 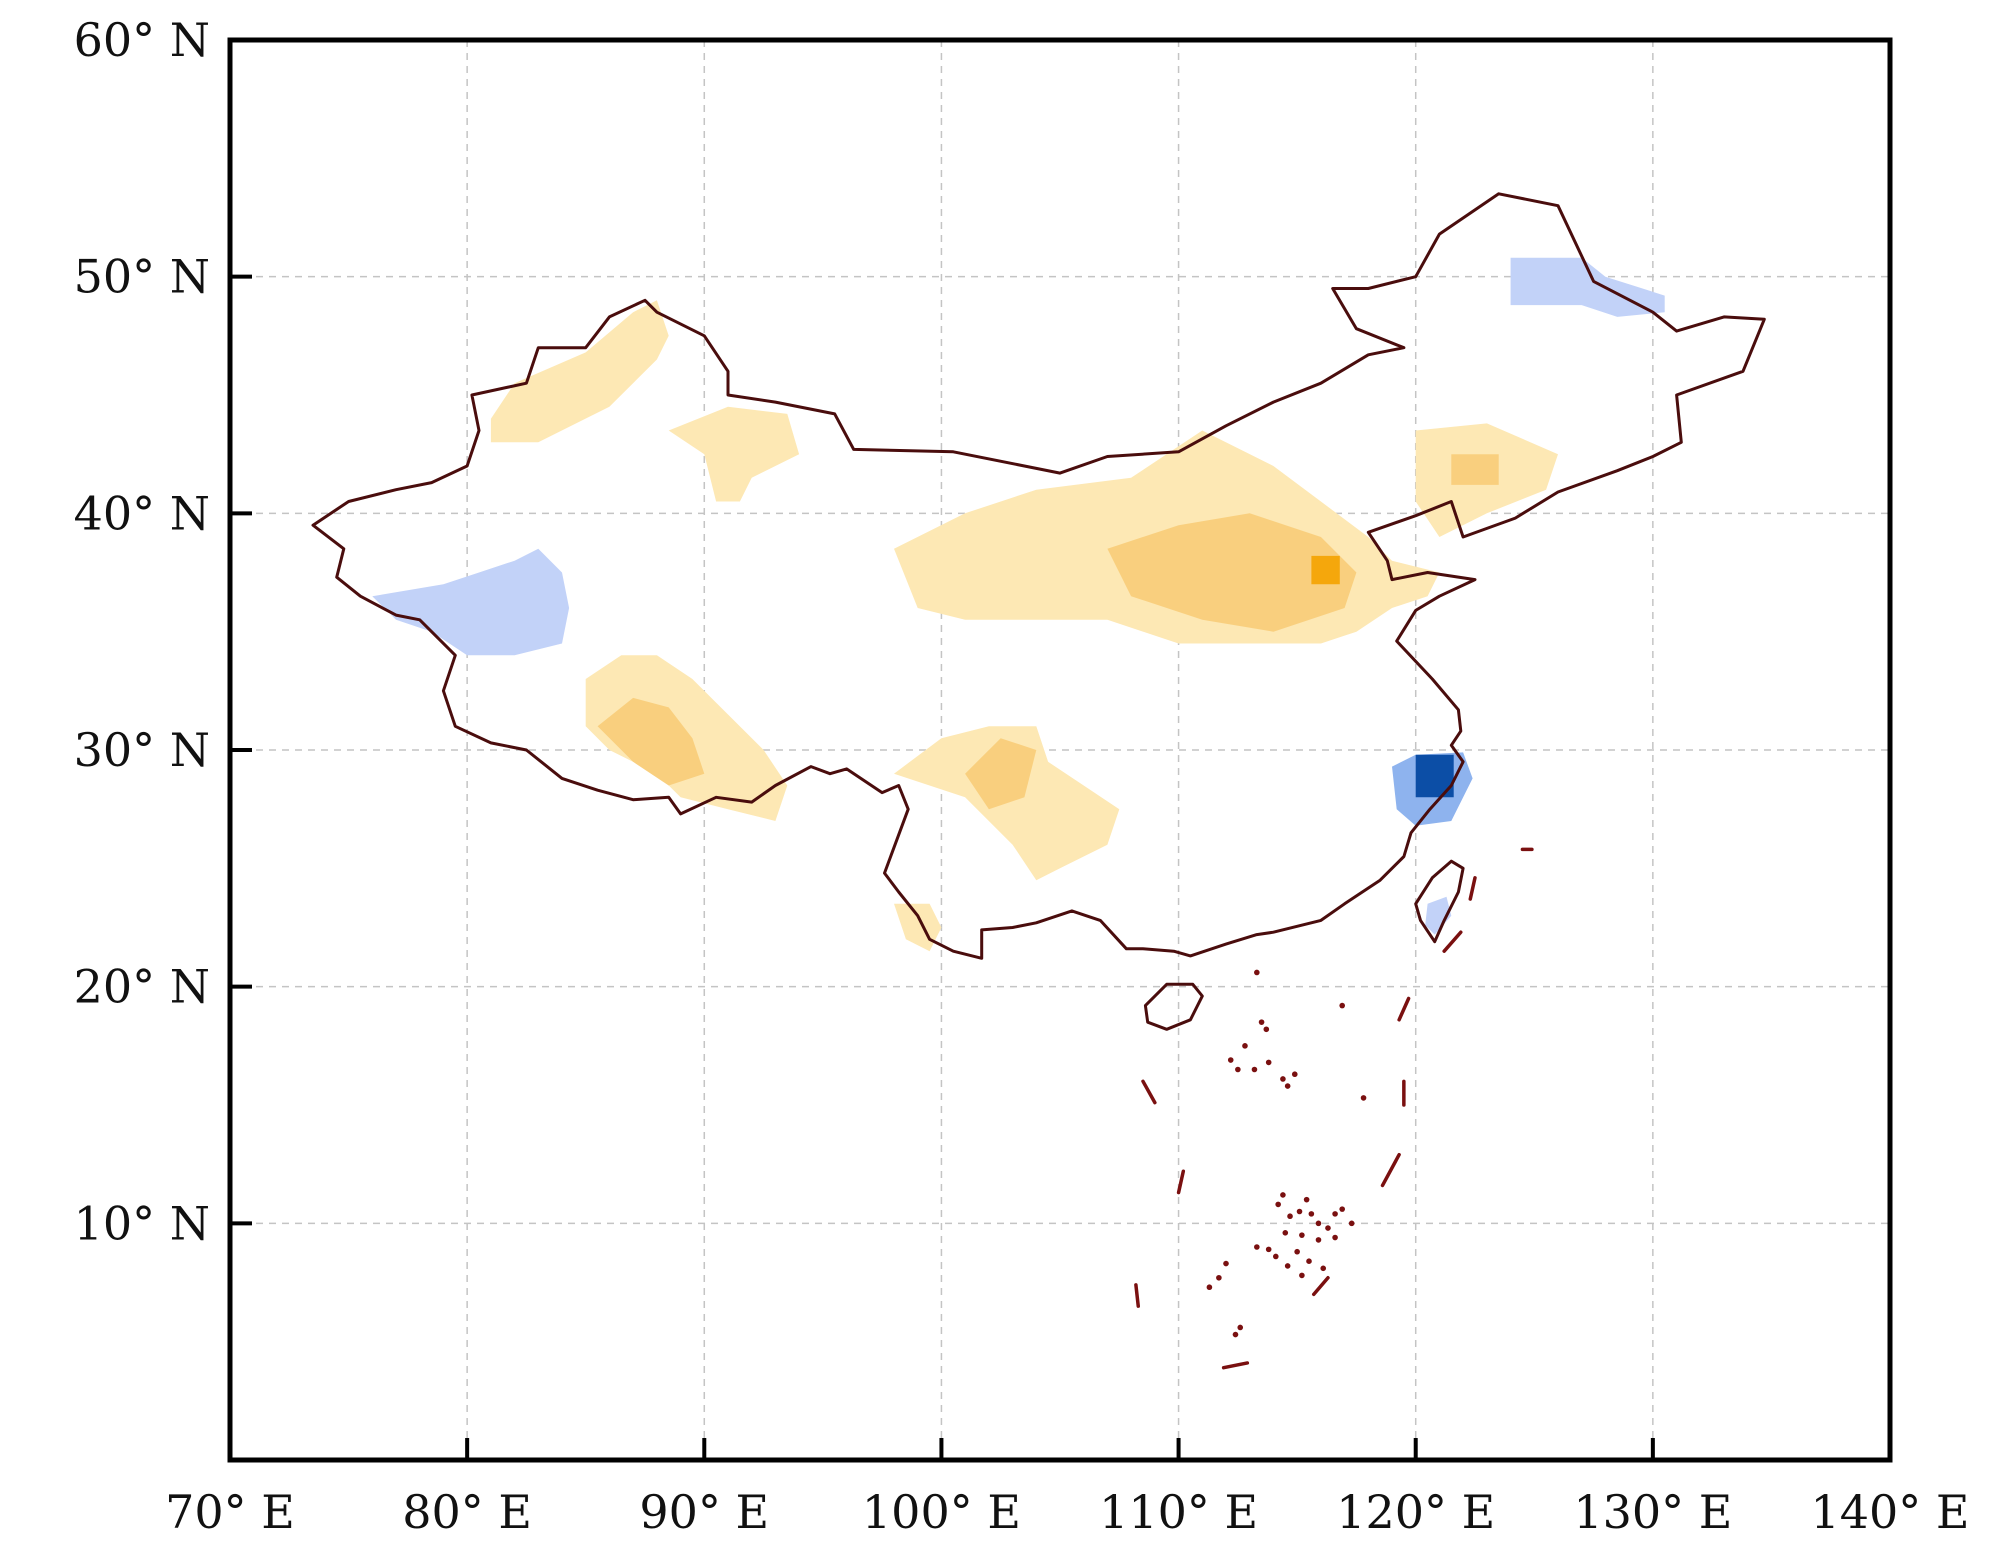 I want to click on hainan-outline, so click(x=1173, y=1006).